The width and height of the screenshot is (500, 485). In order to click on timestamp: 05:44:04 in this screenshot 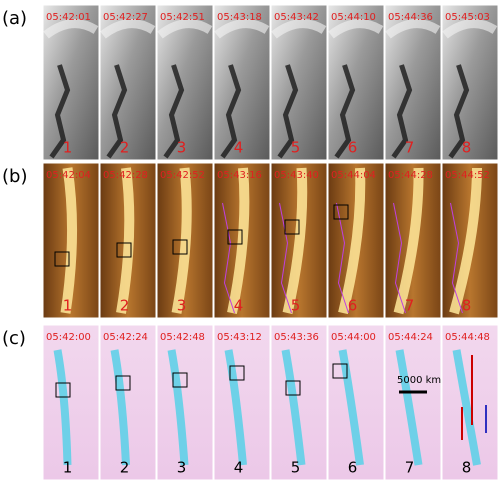, I will do `click(353, 175)`.